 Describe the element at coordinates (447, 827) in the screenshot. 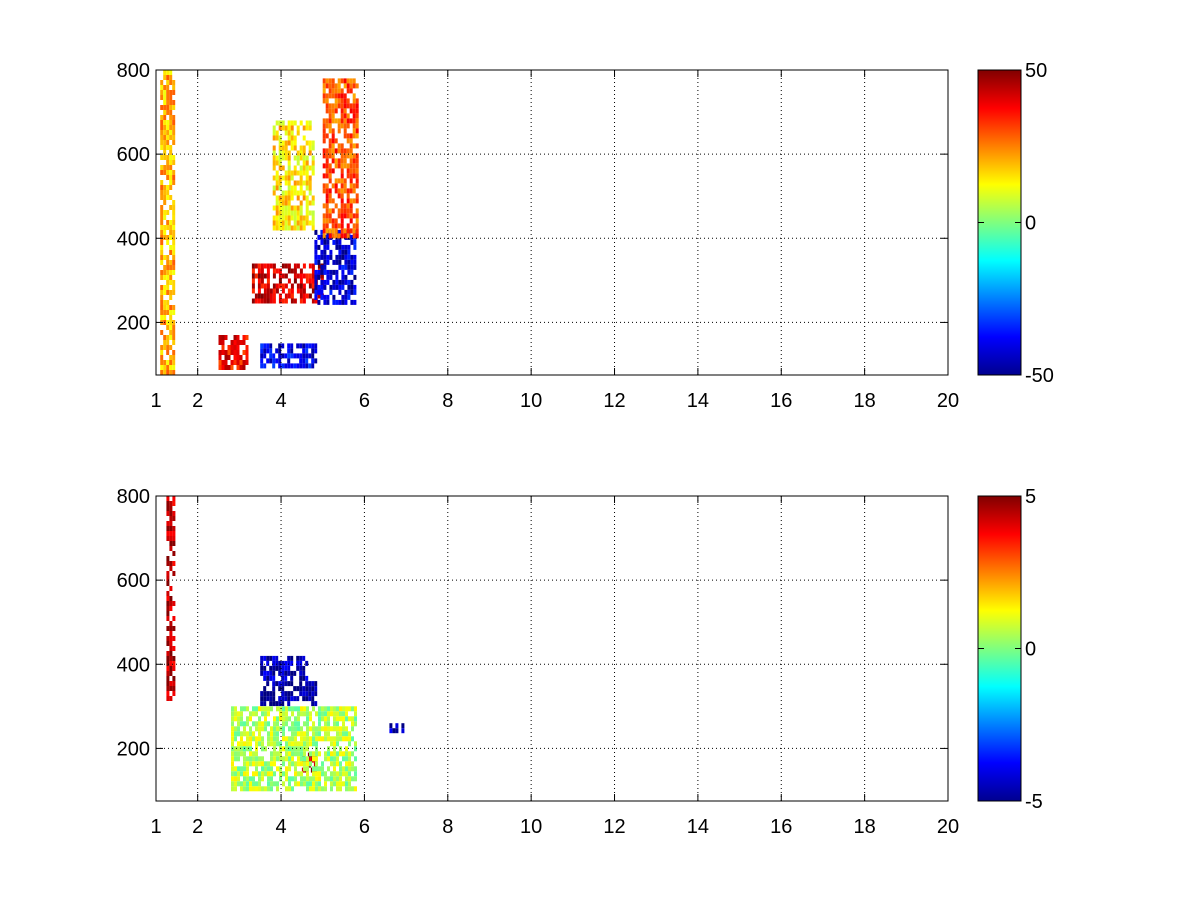

I see `x-tick-label: 8` at that location.